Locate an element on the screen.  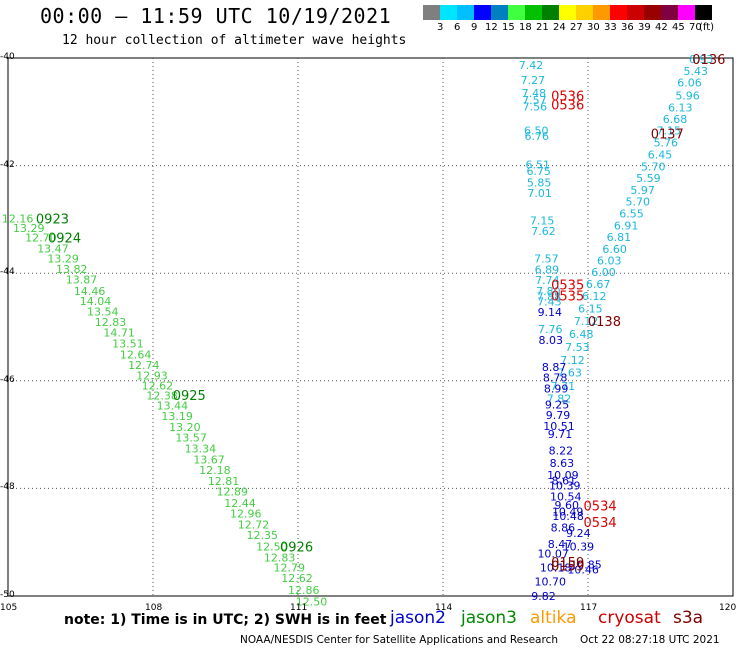
color-scale-label: 70 is located at coordinates (695, 27).